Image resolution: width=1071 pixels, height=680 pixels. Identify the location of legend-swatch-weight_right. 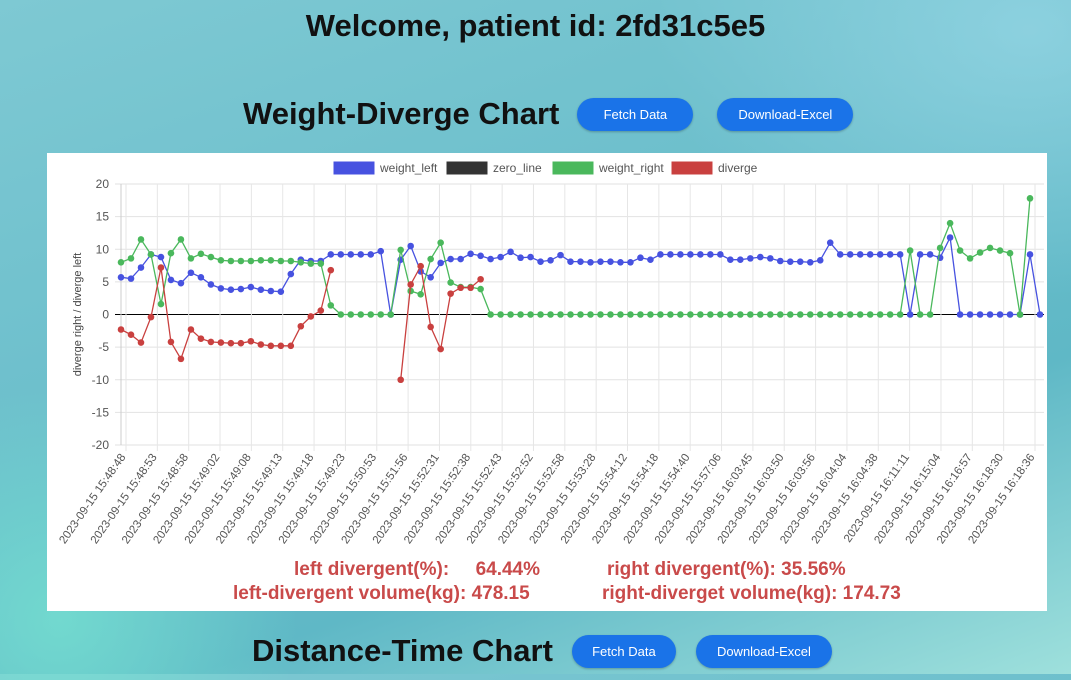
(573, 168).